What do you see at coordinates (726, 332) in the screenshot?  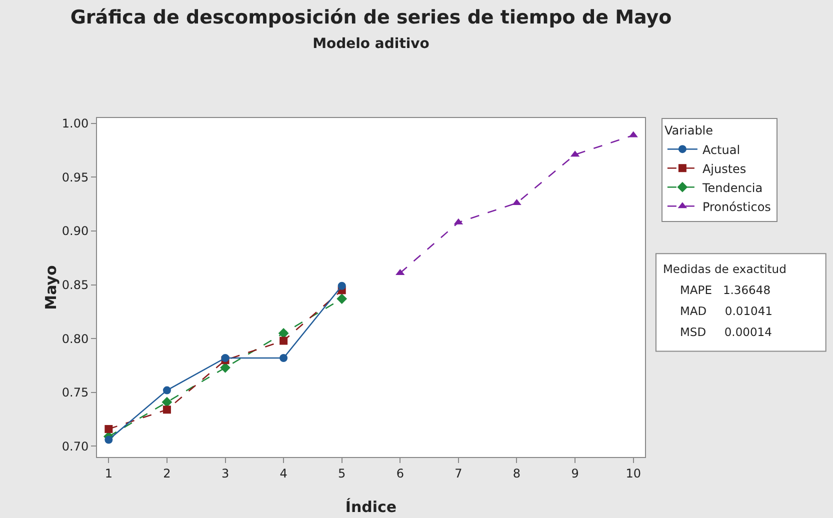 I see `text: MSD 0.00014` at bounding box center [726, 332].